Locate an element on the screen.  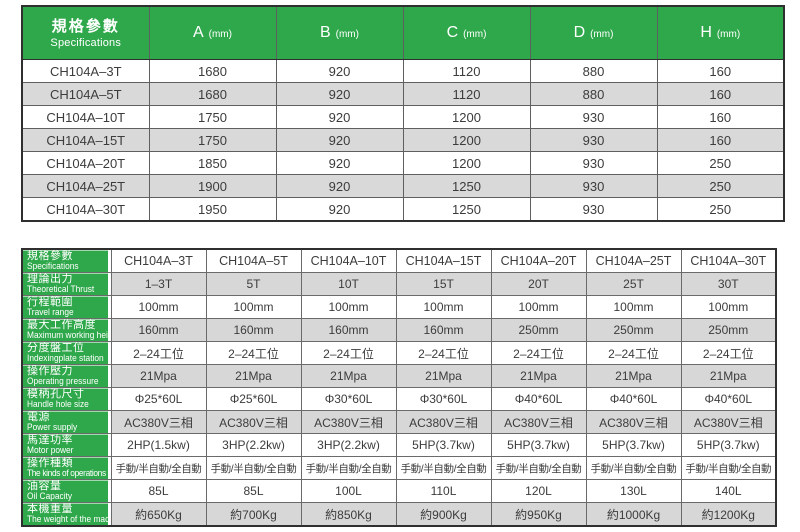
spec-row-label: 操作壓力 Operating pressure is located at coordinates (66, 376).